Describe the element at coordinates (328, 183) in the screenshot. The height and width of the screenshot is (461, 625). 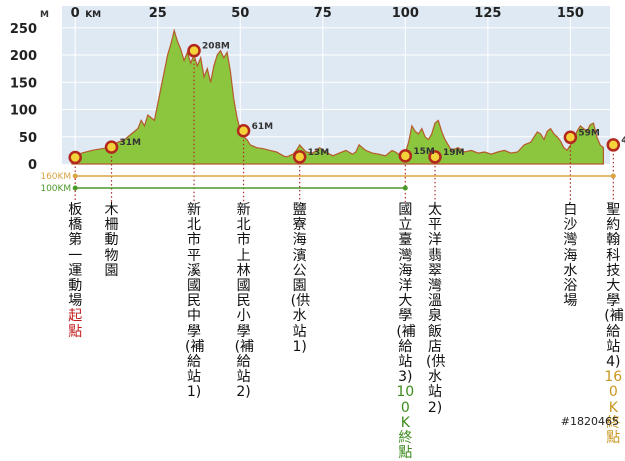
I see `route-lines: 160KM 100KM` at that location.